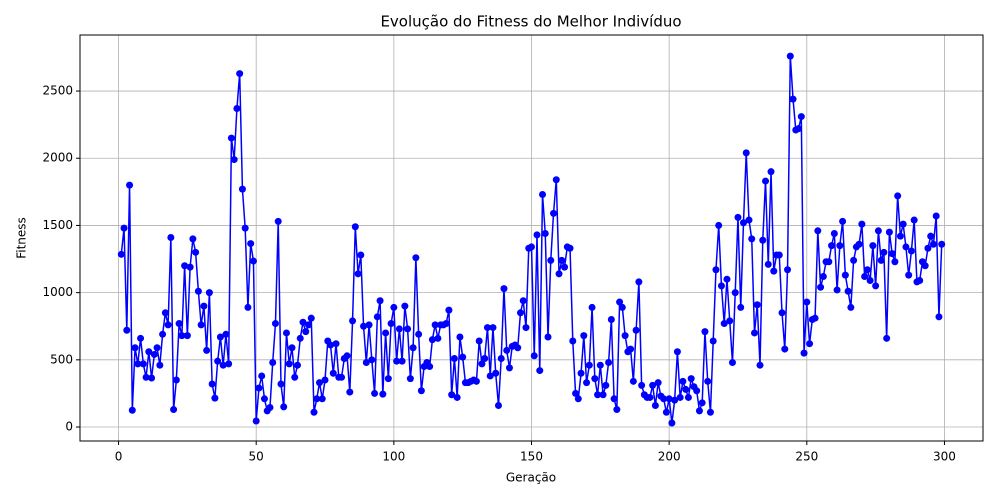 This screenshot has width=1000, height=500. I want to click on x-tick-label: 250, so click(806, 457).